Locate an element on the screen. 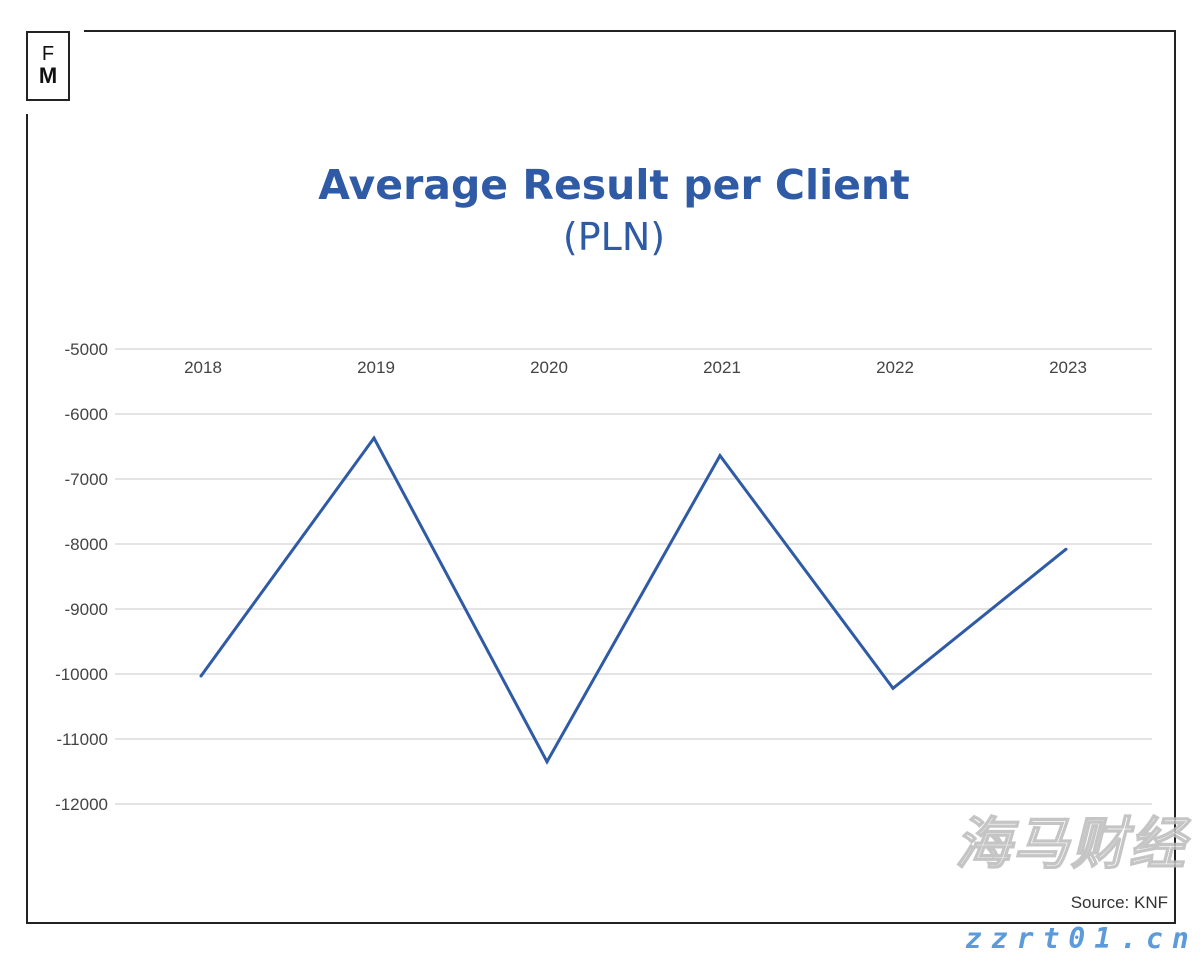 This screenshot has width=1200, height=955. x-tick-label: 2023 is located at coordinates (1068, 367).